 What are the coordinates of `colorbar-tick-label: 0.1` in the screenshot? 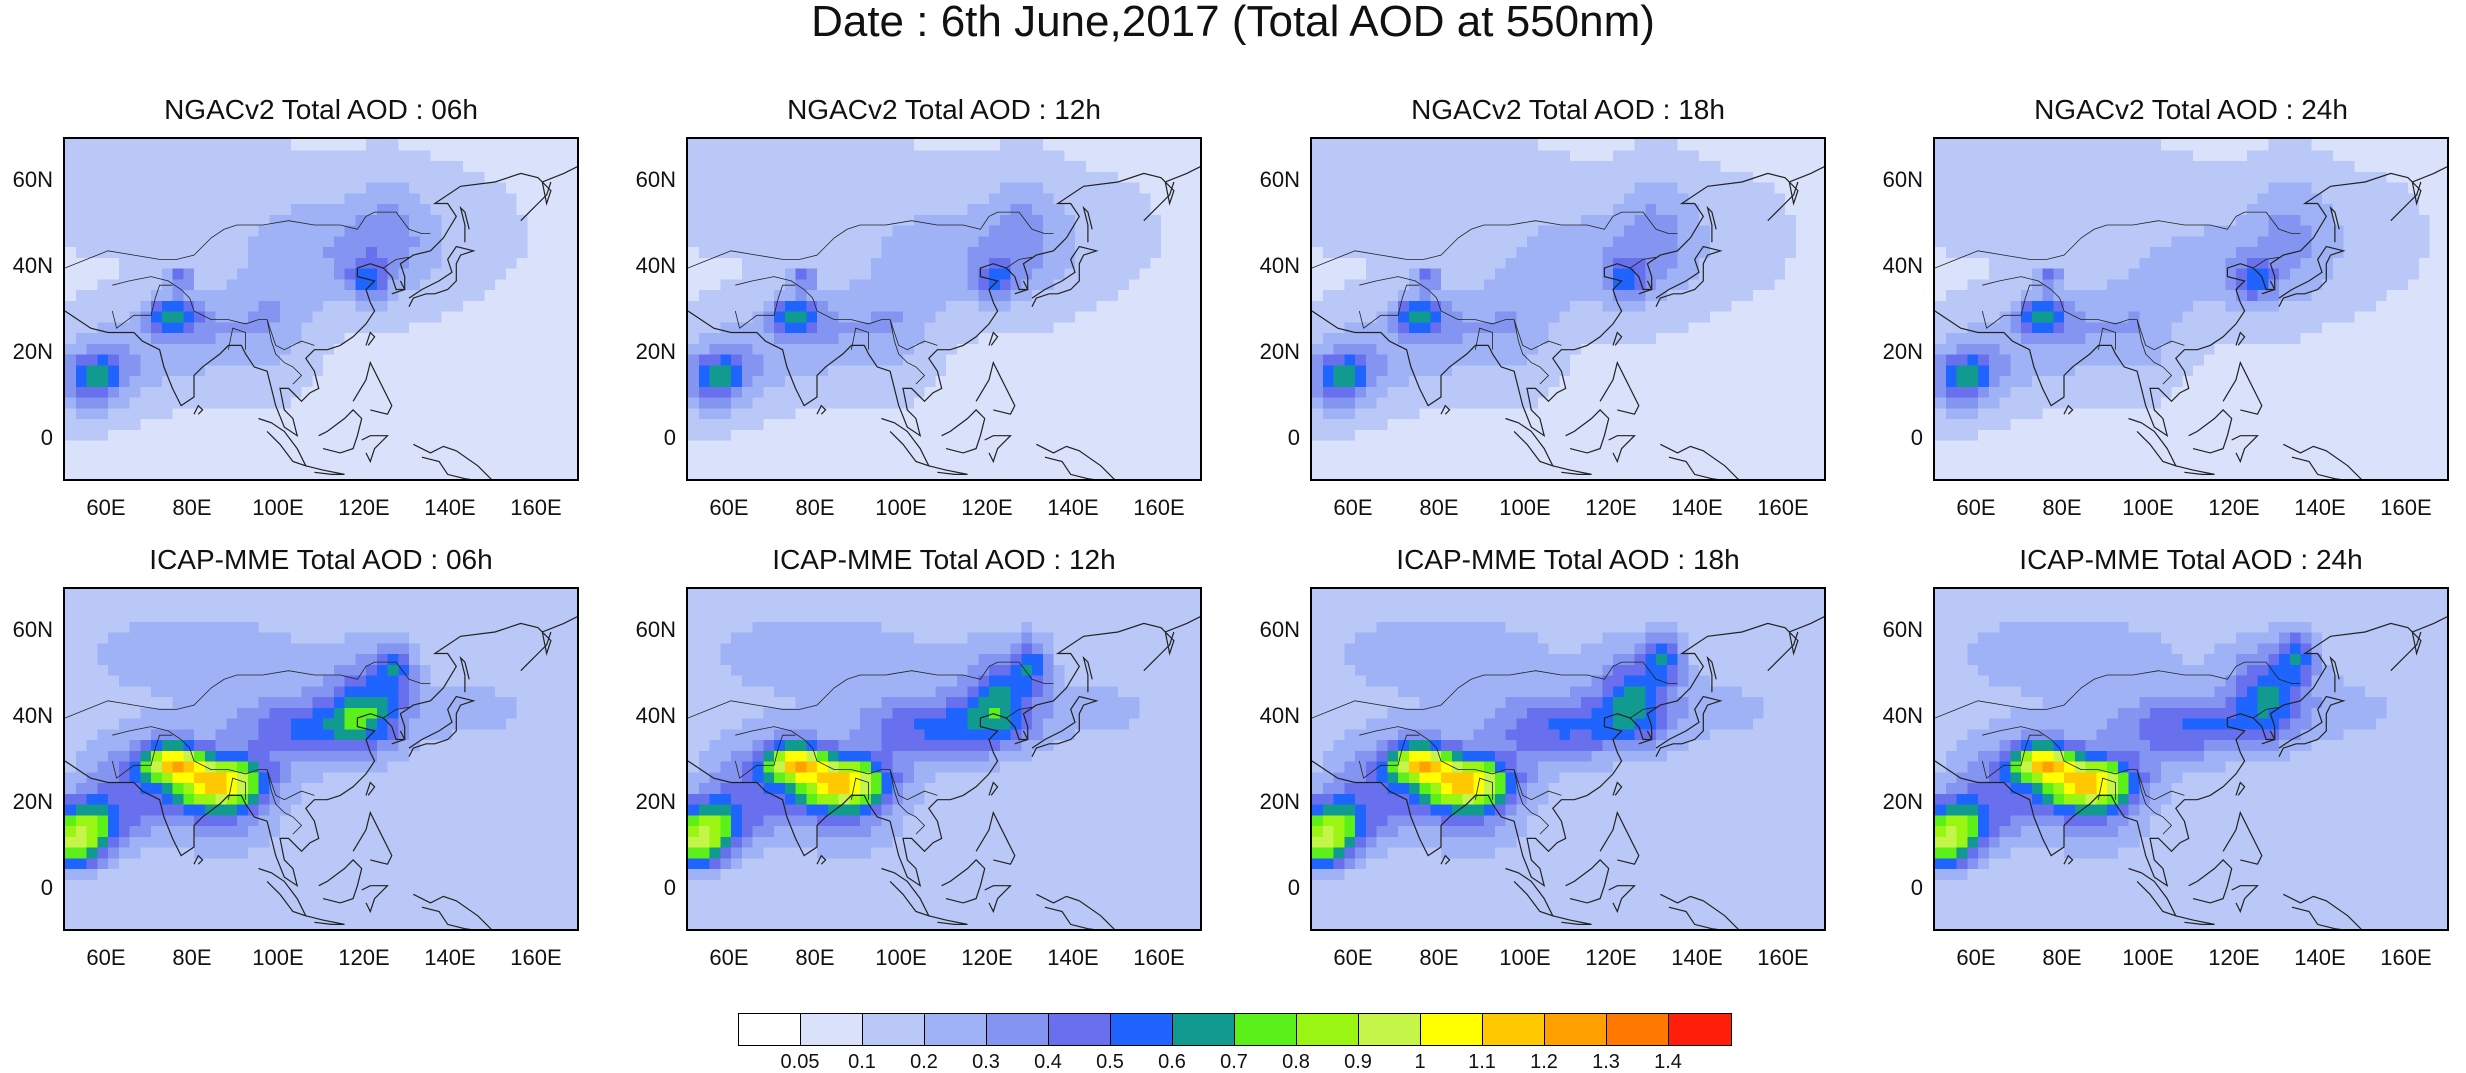 It's located at (862, 1062).